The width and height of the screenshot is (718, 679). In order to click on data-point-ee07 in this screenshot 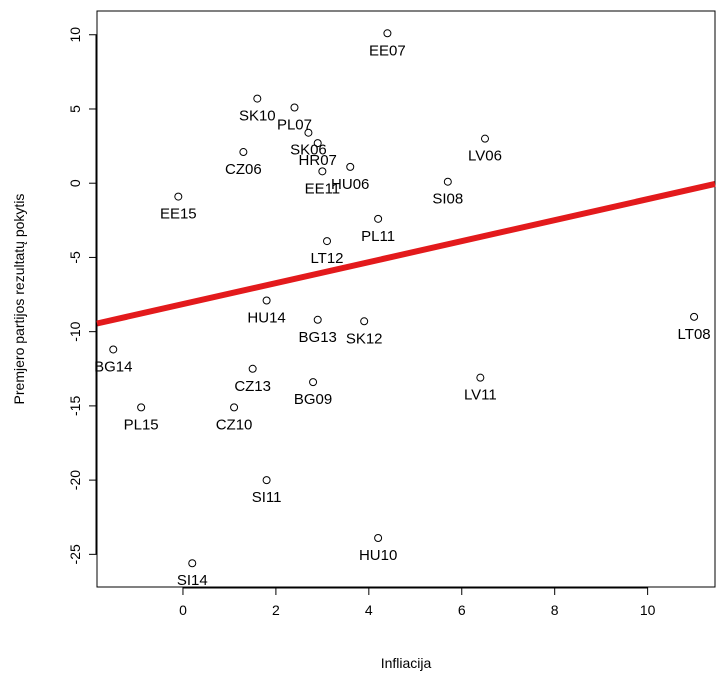, I will do `click(387, 33)`.